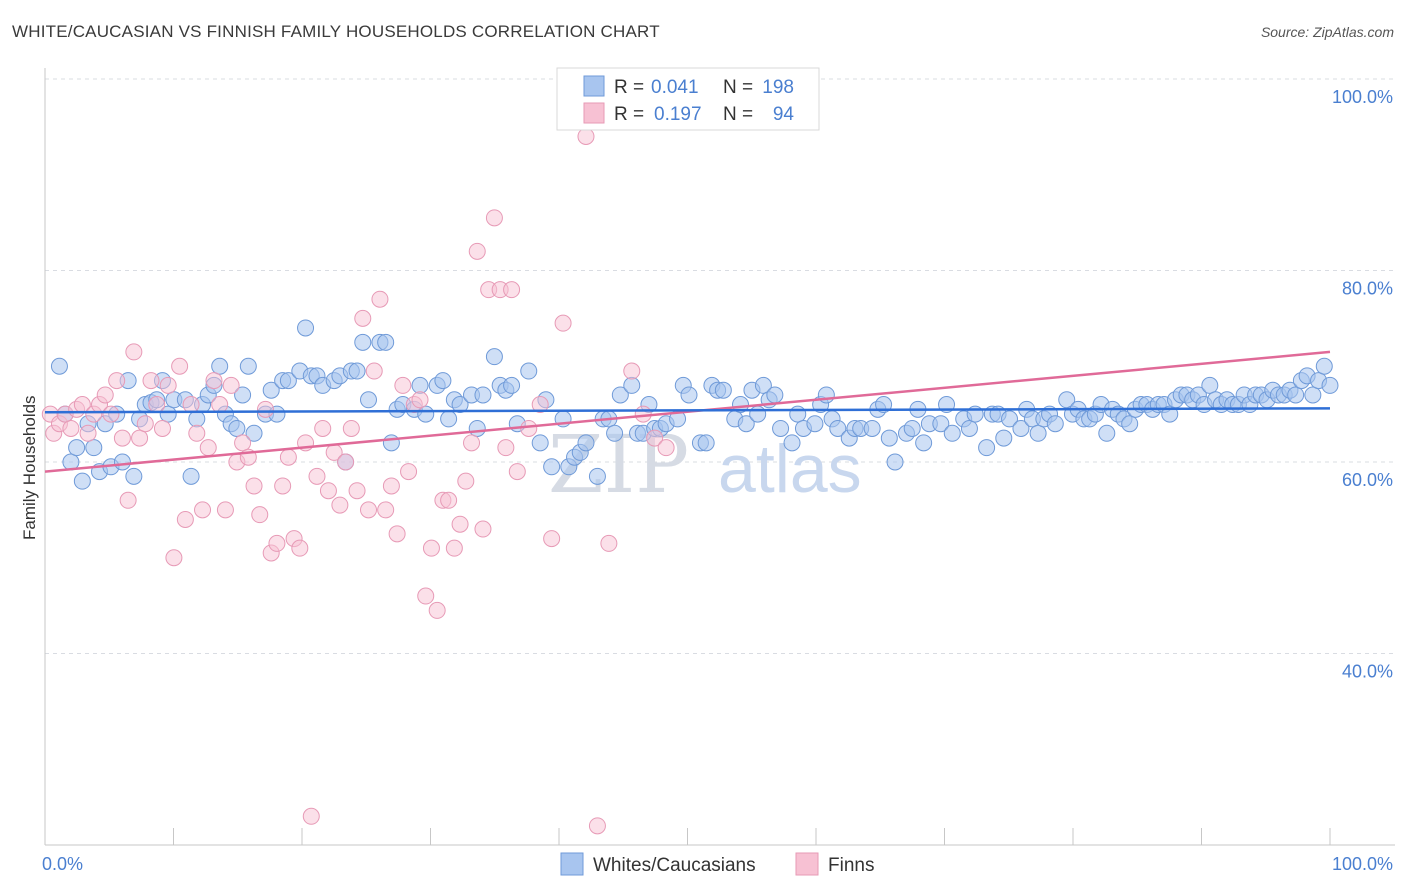 This screenshot has height=892, width=1406. What do you see at coordinates (851, 865) in the screenshot?
I see `bottom-legend-finns: Finns` at bounding box center [851, 865].